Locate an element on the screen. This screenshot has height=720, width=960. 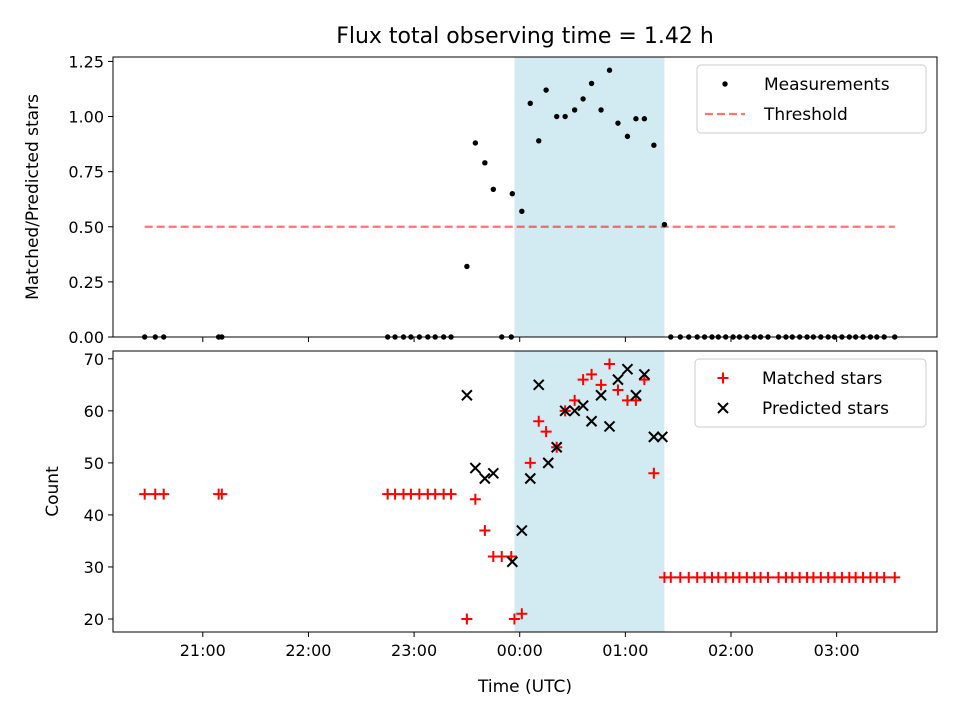
y-tick-label: 30 is located at coordinates (94, 567).